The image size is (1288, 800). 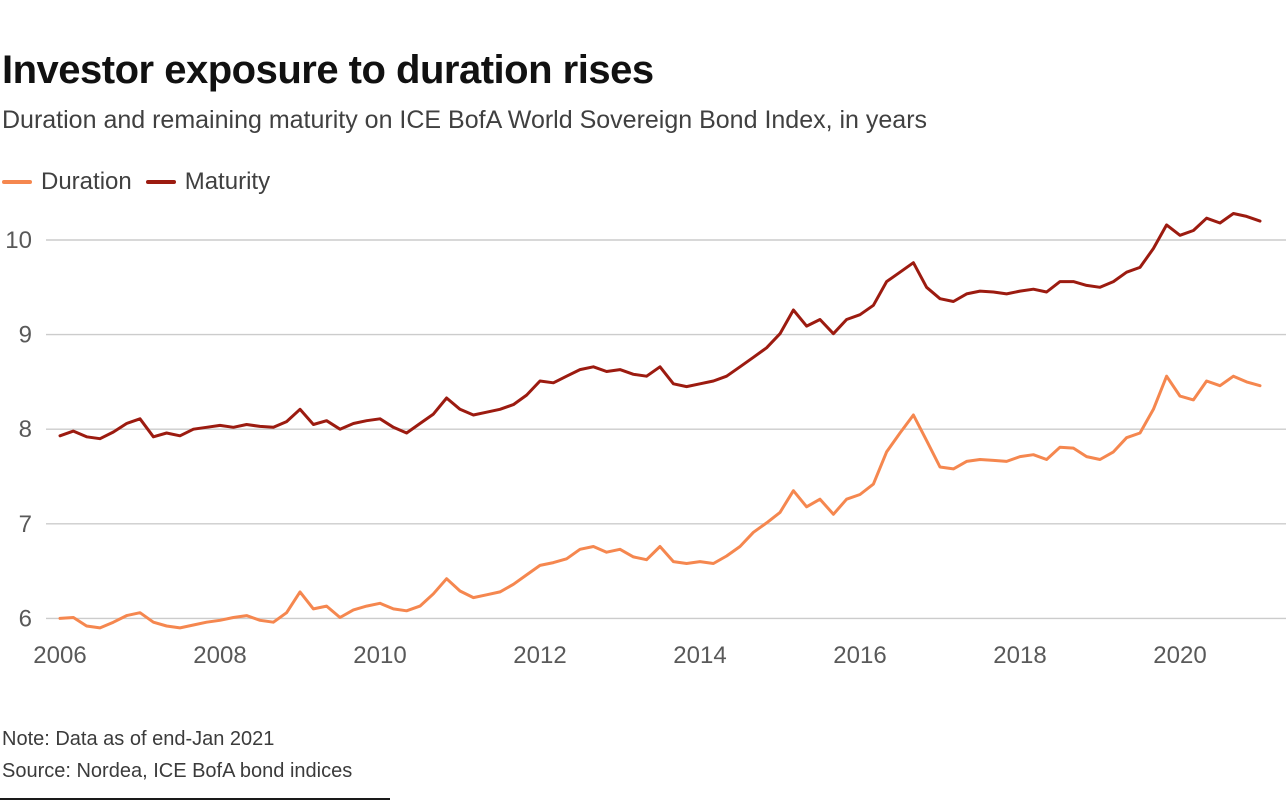 What do you see at coordinates (227, 181) in the screenshot?
I see `legend-label-maturity: Maturity` at bounding box center [227, 181].